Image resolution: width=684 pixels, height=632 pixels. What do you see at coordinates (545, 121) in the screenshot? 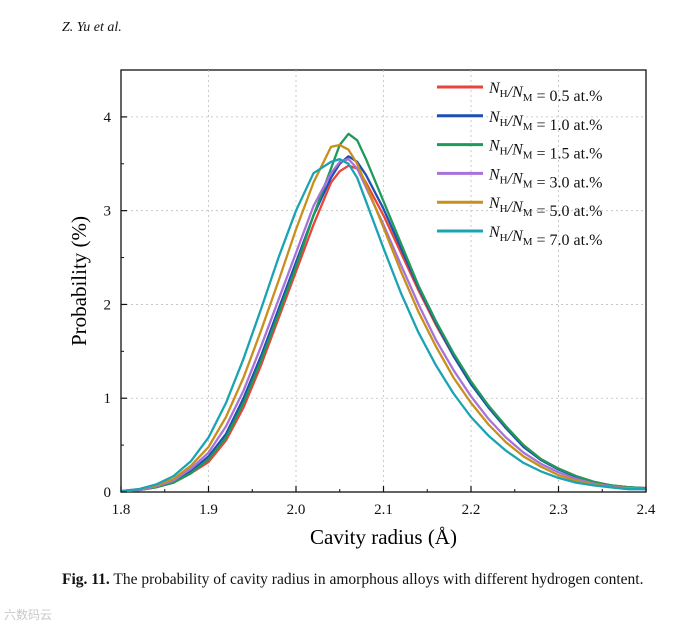
I see `legend-label: NH/NM = 1.0 at.%` at bounding box center [545, 121].